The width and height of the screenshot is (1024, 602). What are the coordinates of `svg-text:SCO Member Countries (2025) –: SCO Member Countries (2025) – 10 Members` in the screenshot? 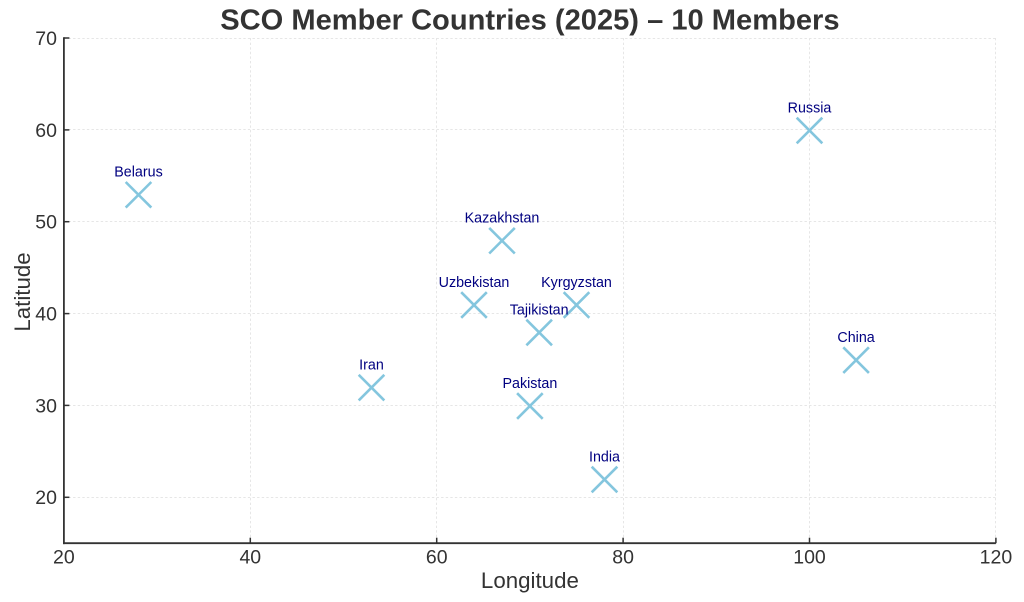 It's located at (529, 21).